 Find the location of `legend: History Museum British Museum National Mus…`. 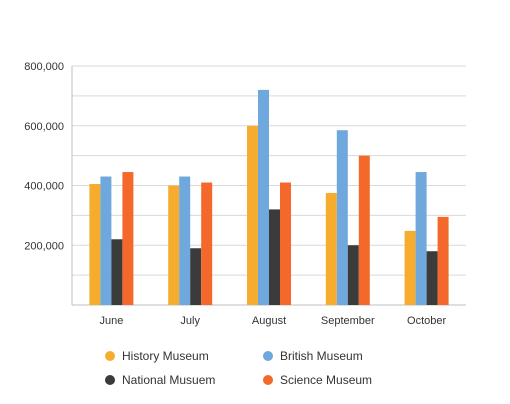

legend: History Museum British Museum National Mus… is located at coordinates (238, 368).